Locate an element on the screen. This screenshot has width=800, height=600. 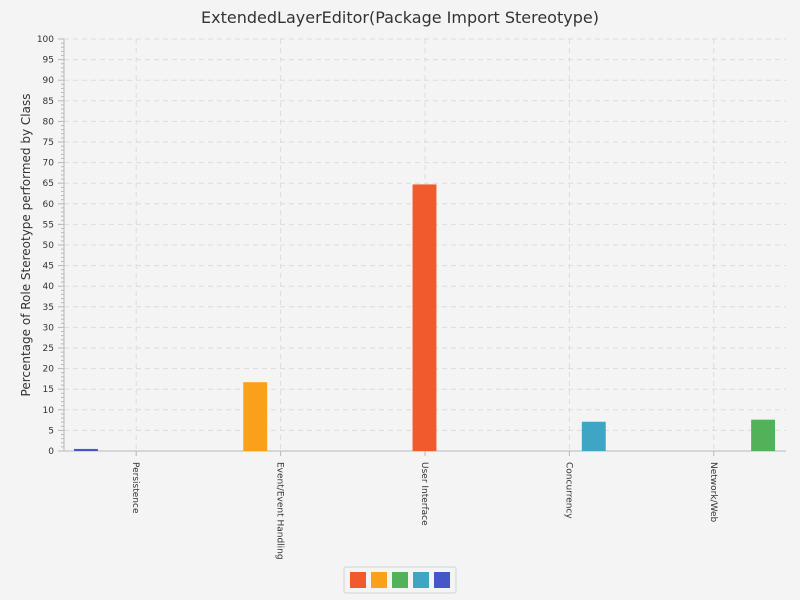
legend is located at coordinates (400, 580).